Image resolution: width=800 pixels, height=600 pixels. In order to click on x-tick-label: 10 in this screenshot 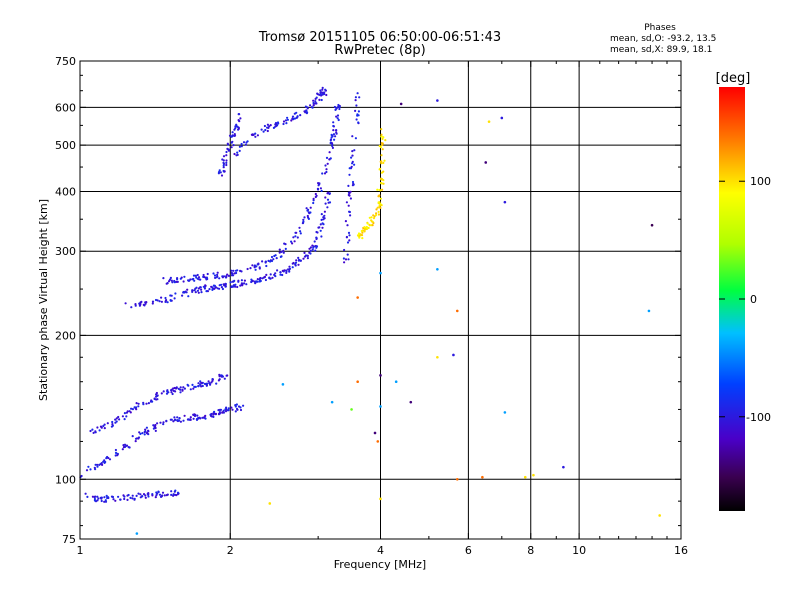, I will do `click(579, 550)`.